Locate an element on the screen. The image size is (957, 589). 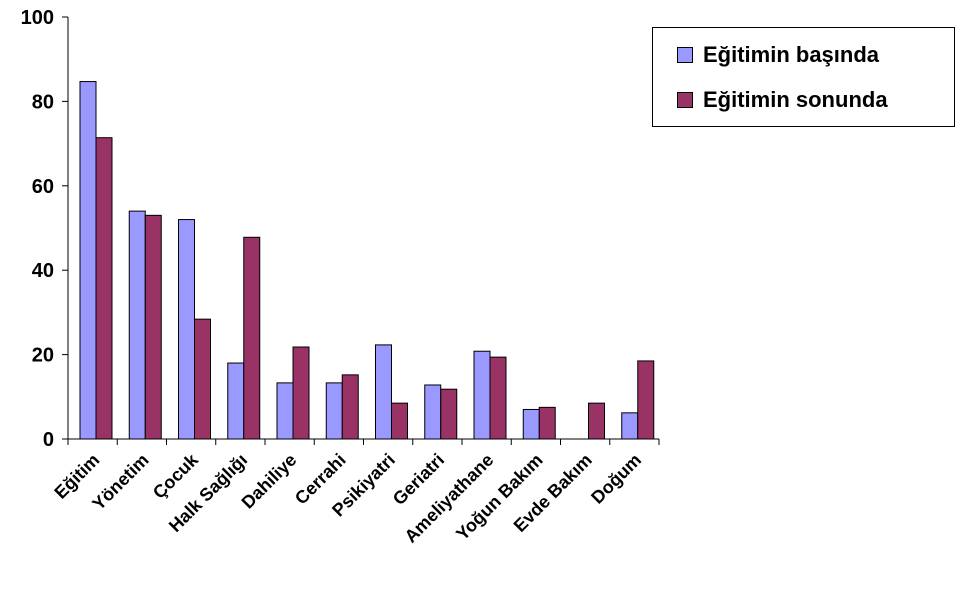
legend-label-series-1: Eğitimin başında is located at coordinates (791, 54).